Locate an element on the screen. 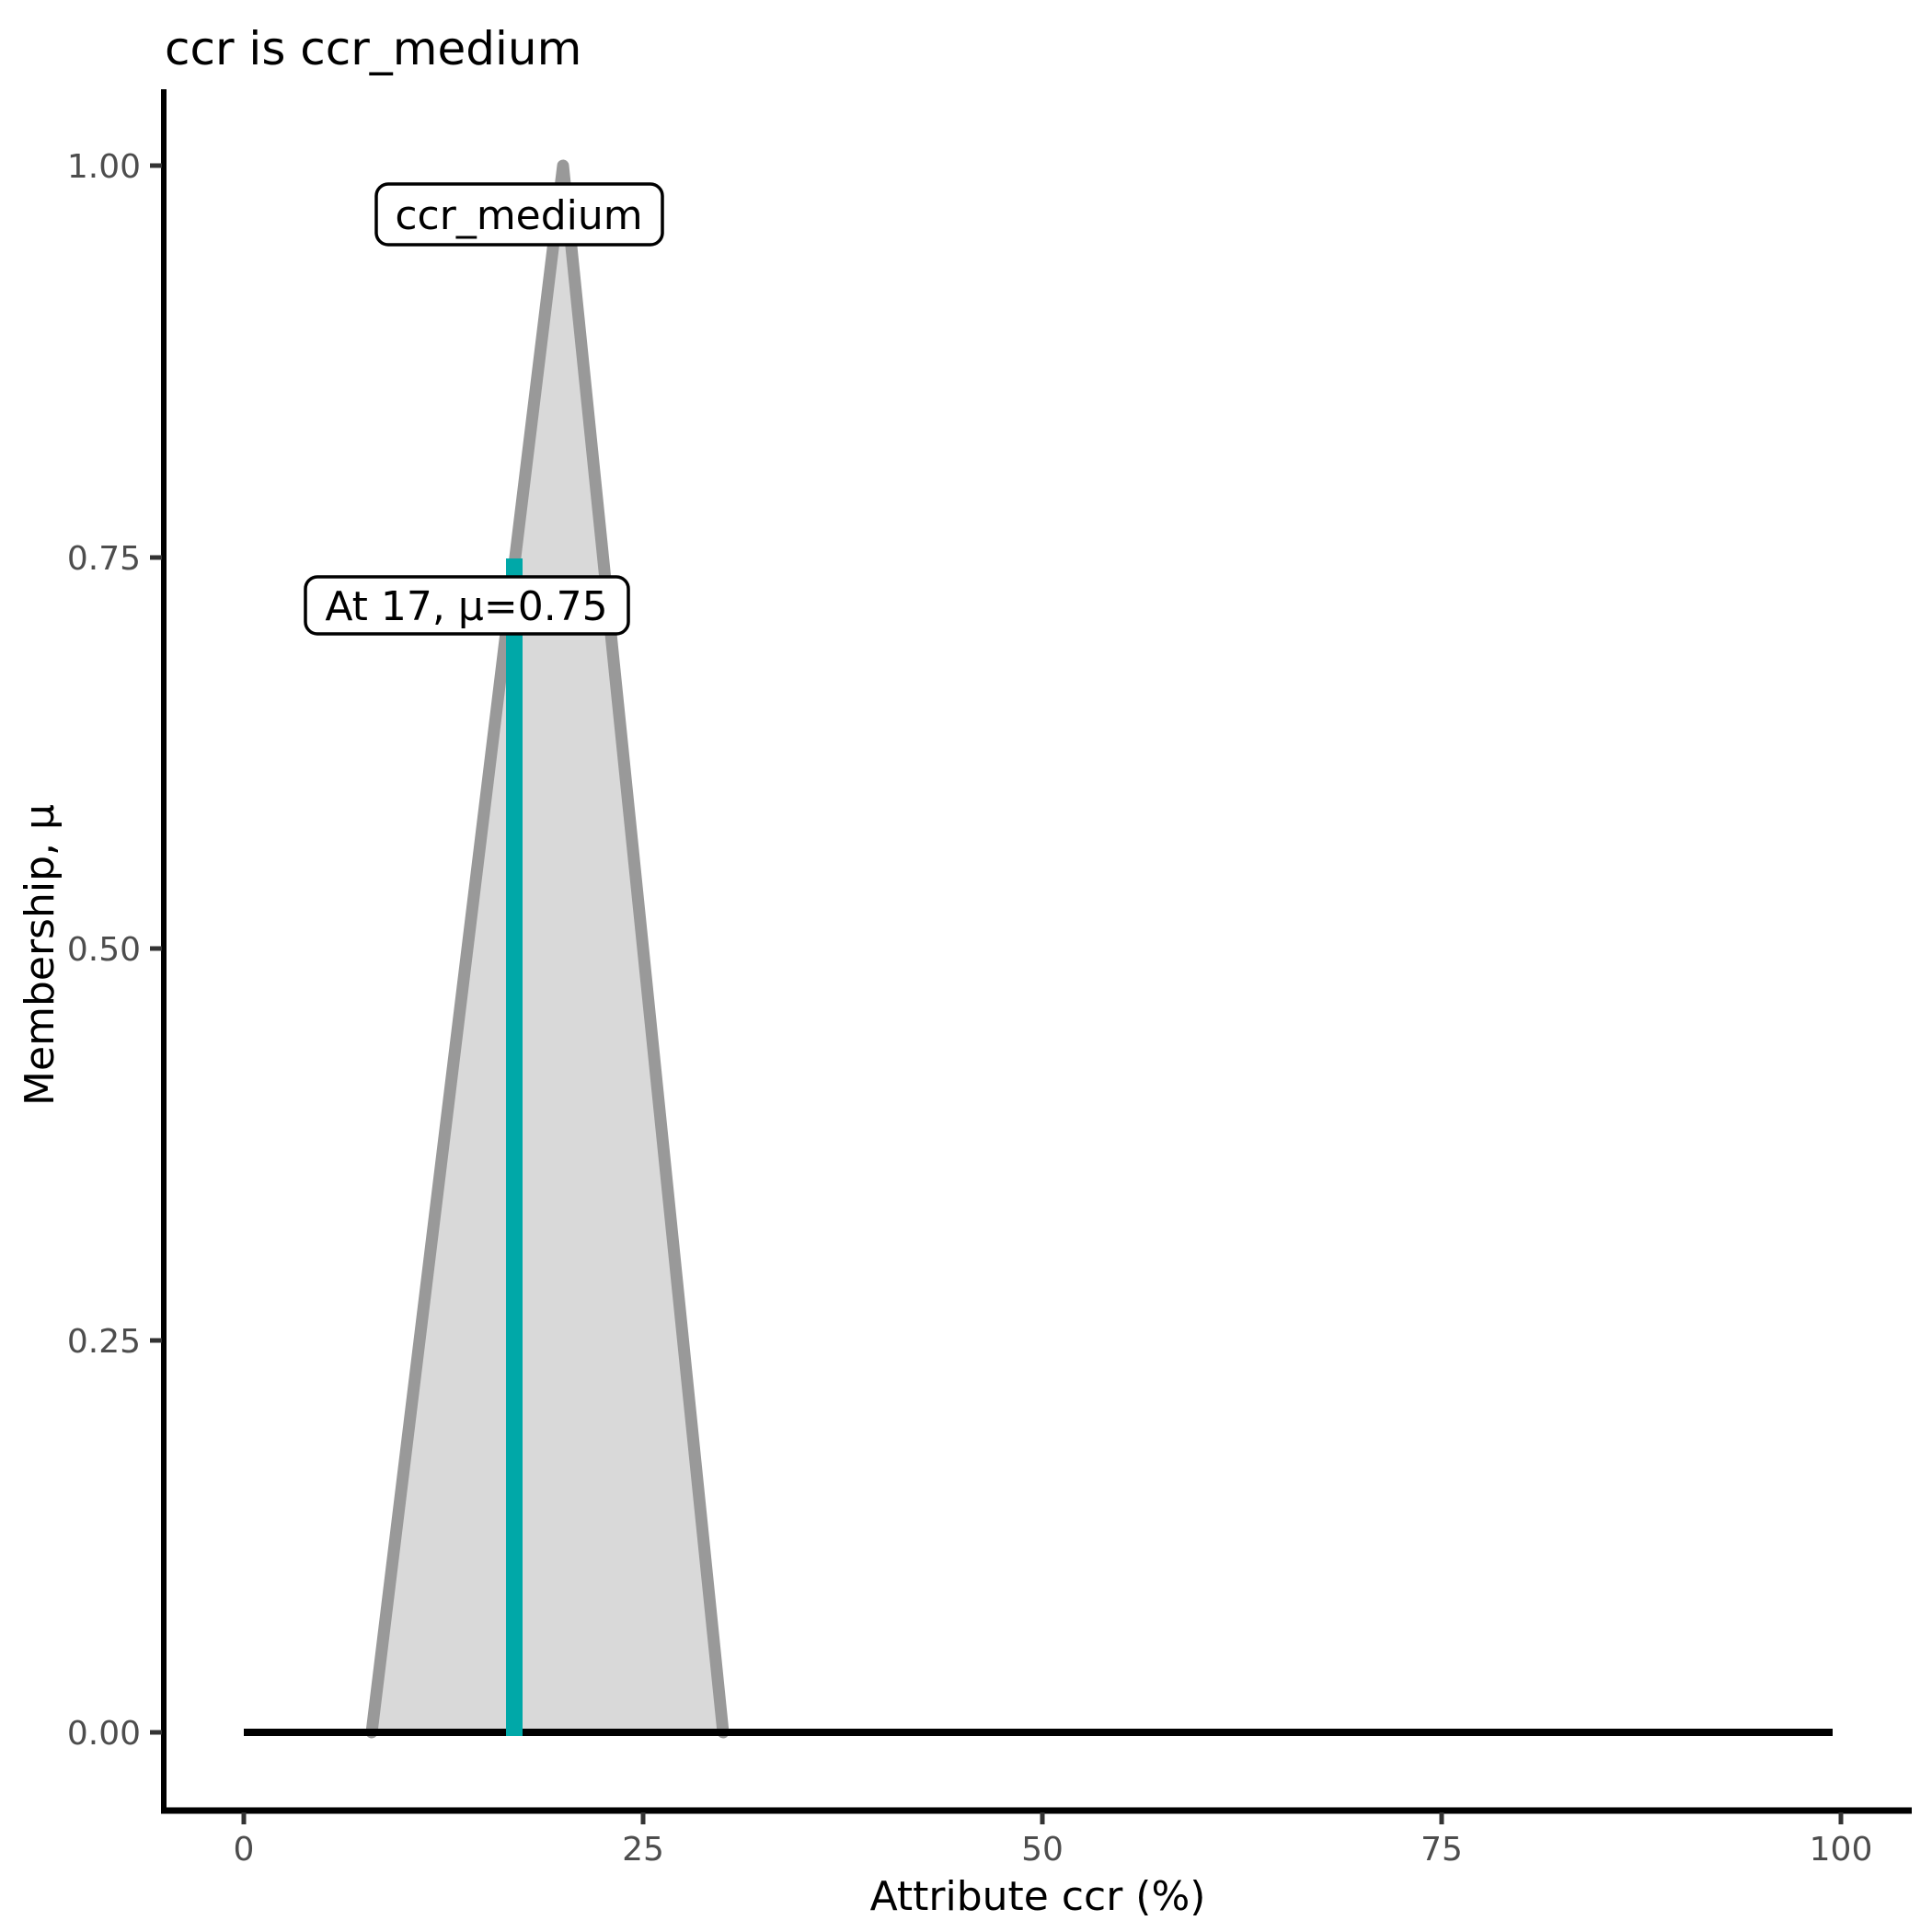 This screenshot has height=1932, width=1932. y-tick-label: 0.50 is located at coordinates (104, 950).